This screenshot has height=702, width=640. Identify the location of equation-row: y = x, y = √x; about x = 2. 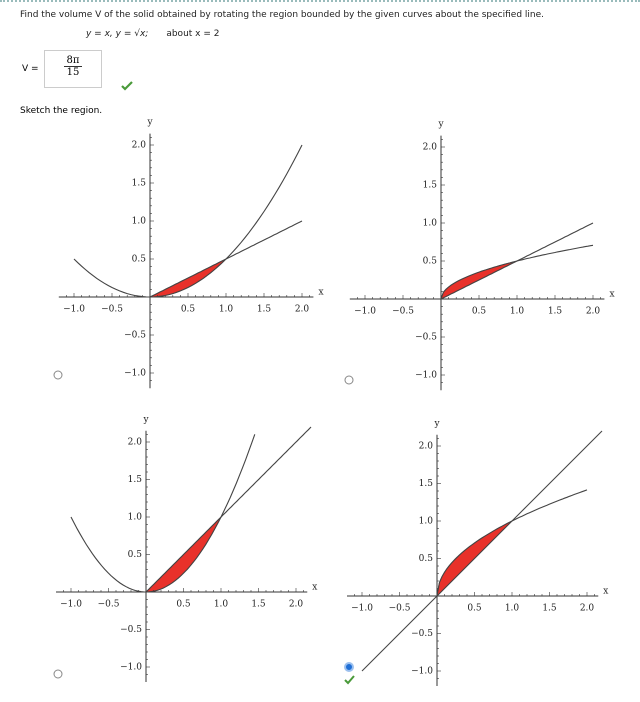
(152, 34).